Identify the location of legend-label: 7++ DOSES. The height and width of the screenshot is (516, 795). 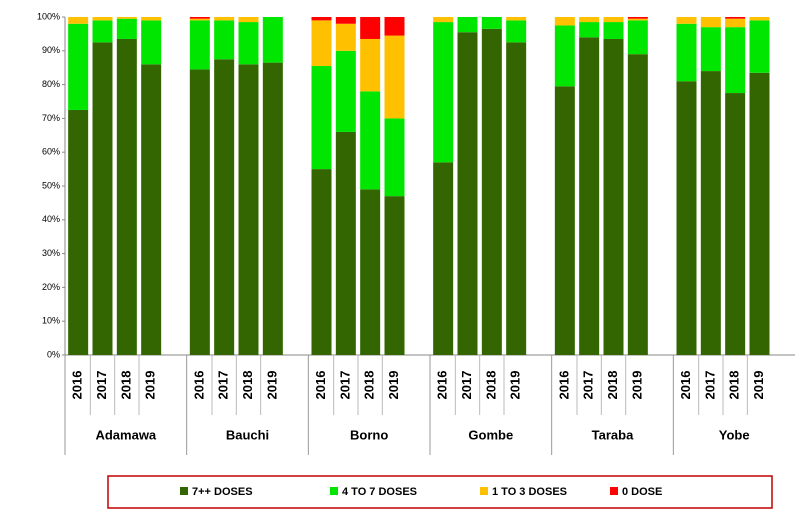
(222, 492).